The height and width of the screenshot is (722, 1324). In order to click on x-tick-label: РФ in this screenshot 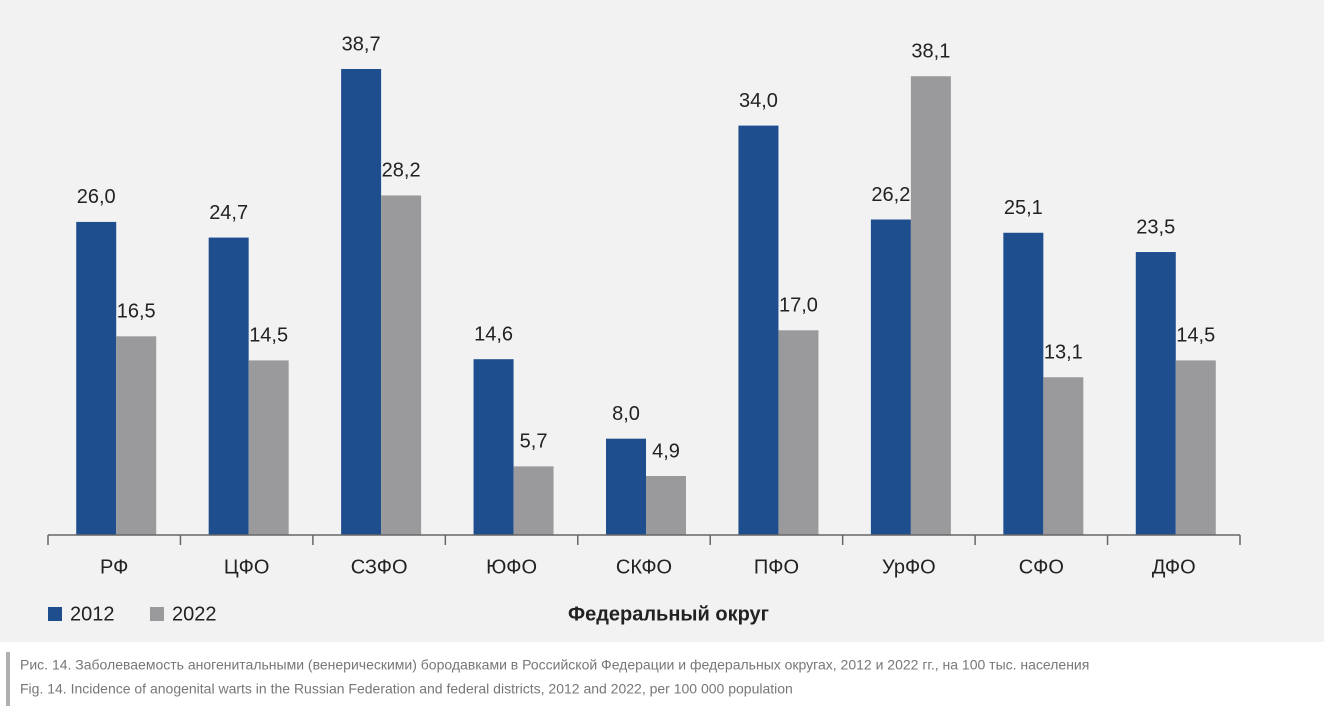, I will do `click(114, 567)`.